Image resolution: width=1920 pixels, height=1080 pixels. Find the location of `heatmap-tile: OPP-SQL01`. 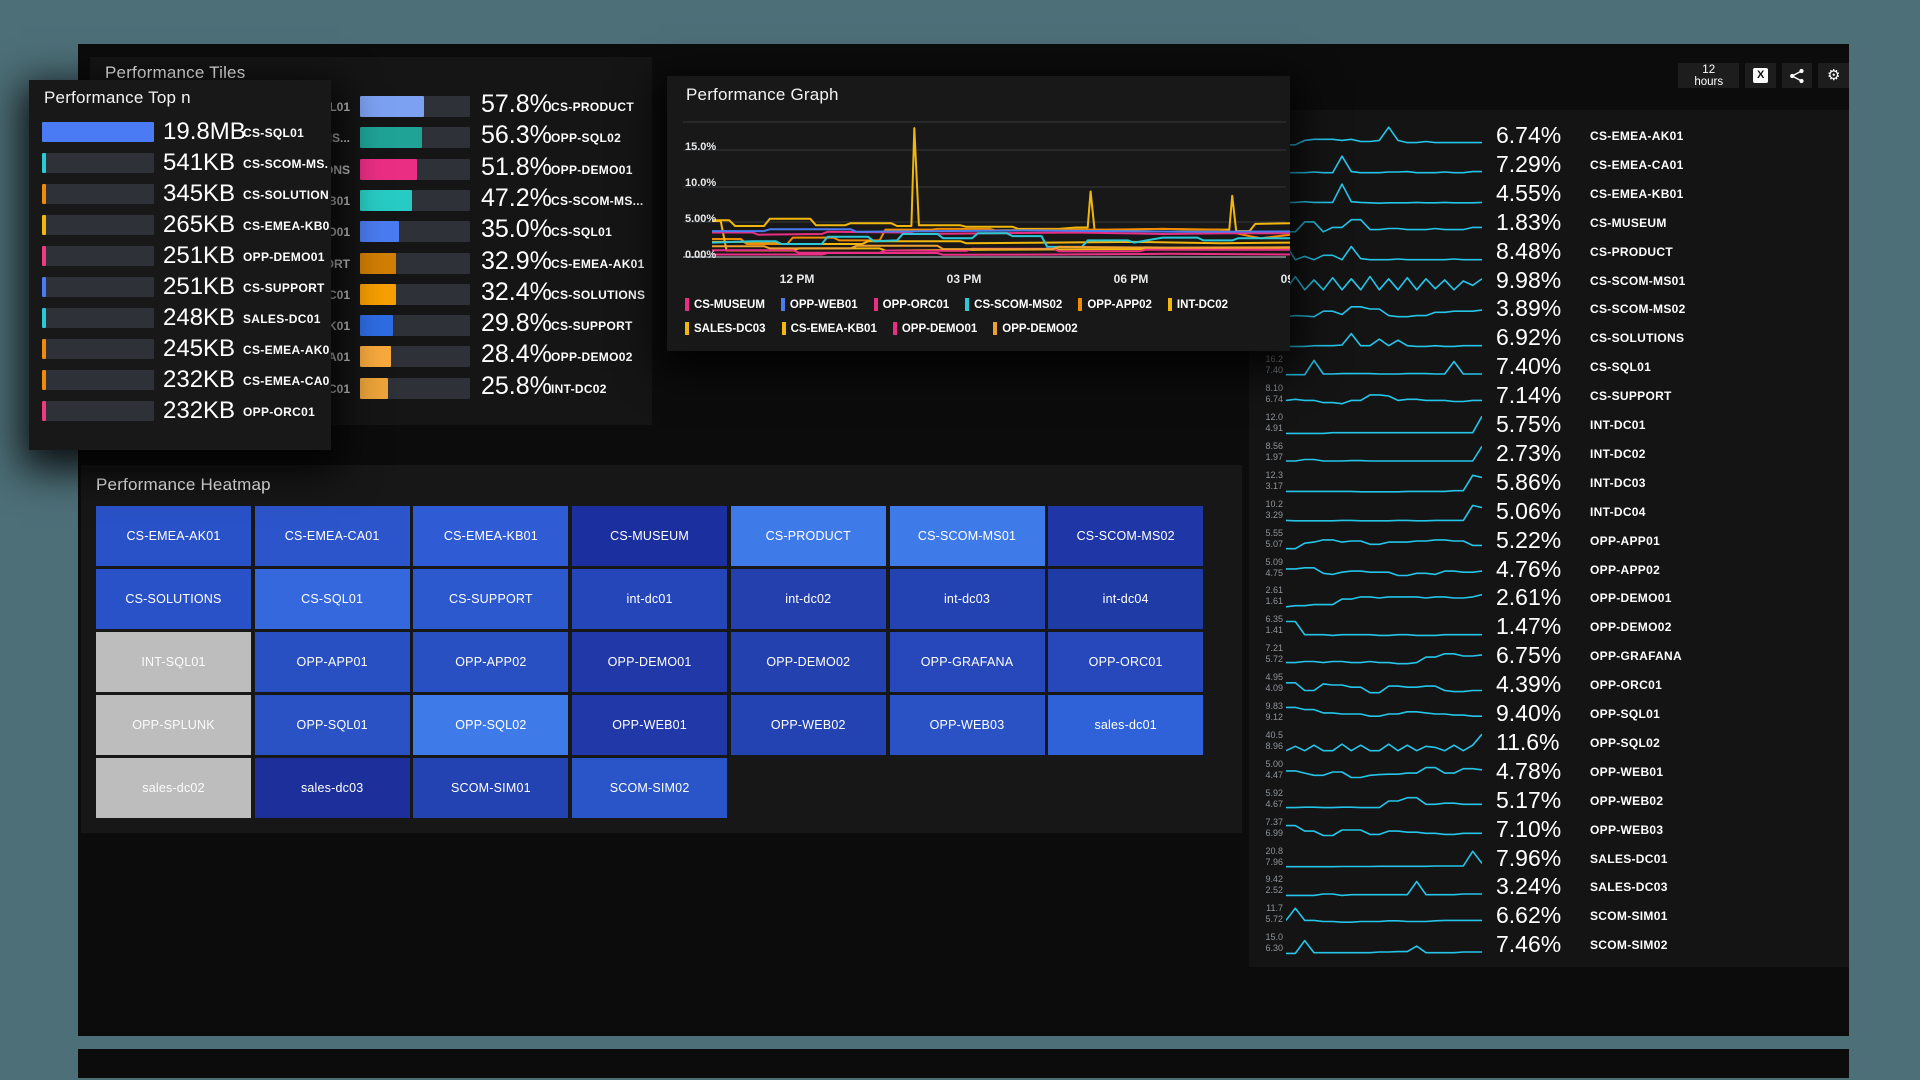

heatmap-tile: OPP-SQL01 is located at coordinates (332, 725).